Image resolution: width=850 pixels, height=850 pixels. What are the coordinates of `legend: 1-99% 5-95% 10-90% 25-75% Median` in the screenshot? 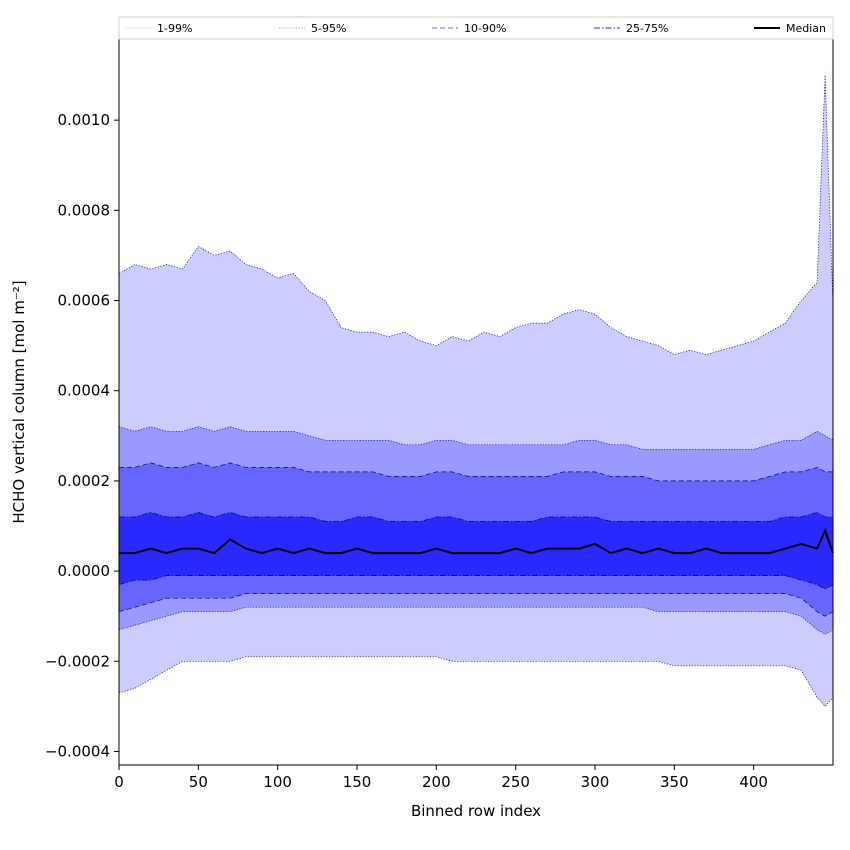 It's located at (476, 28).